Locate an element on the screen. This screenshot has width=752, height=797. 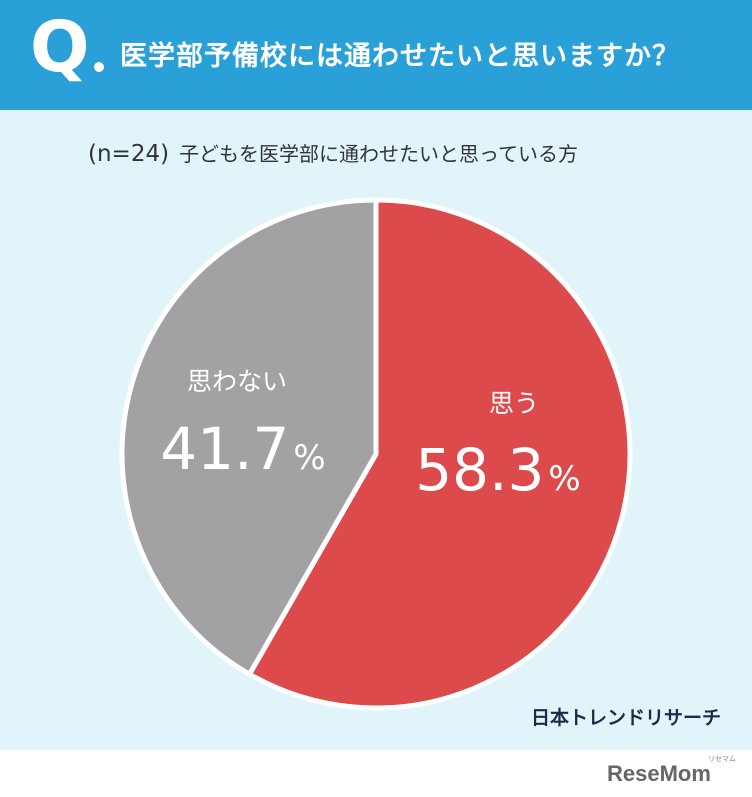
sample-size: (n=24) is located at coordinates (129, 154).